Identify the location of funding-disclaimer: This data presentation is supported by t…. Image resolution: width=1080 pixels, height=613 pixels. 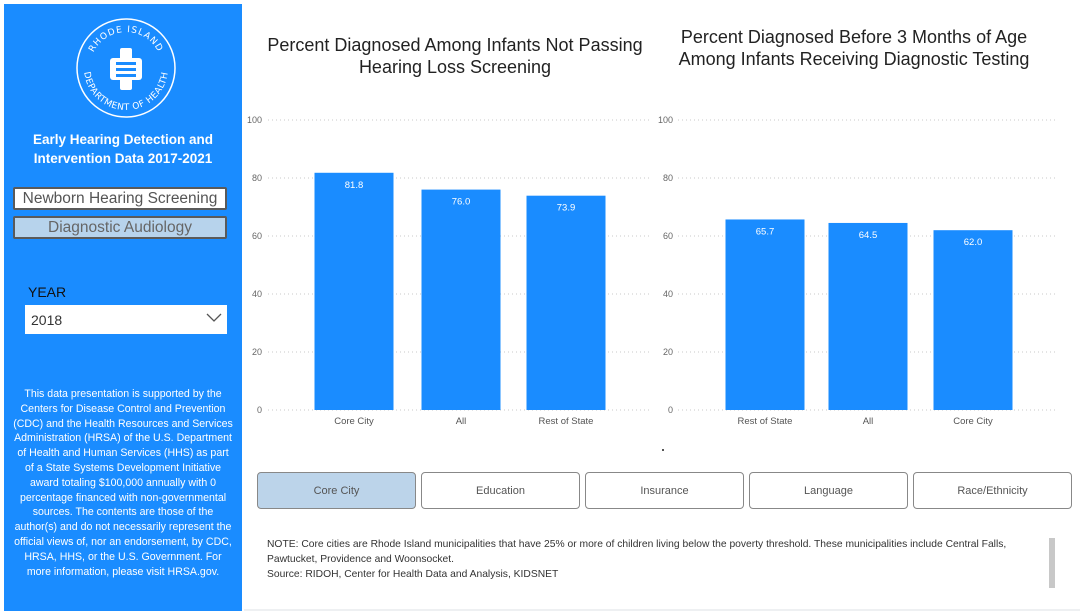
(123, 483).